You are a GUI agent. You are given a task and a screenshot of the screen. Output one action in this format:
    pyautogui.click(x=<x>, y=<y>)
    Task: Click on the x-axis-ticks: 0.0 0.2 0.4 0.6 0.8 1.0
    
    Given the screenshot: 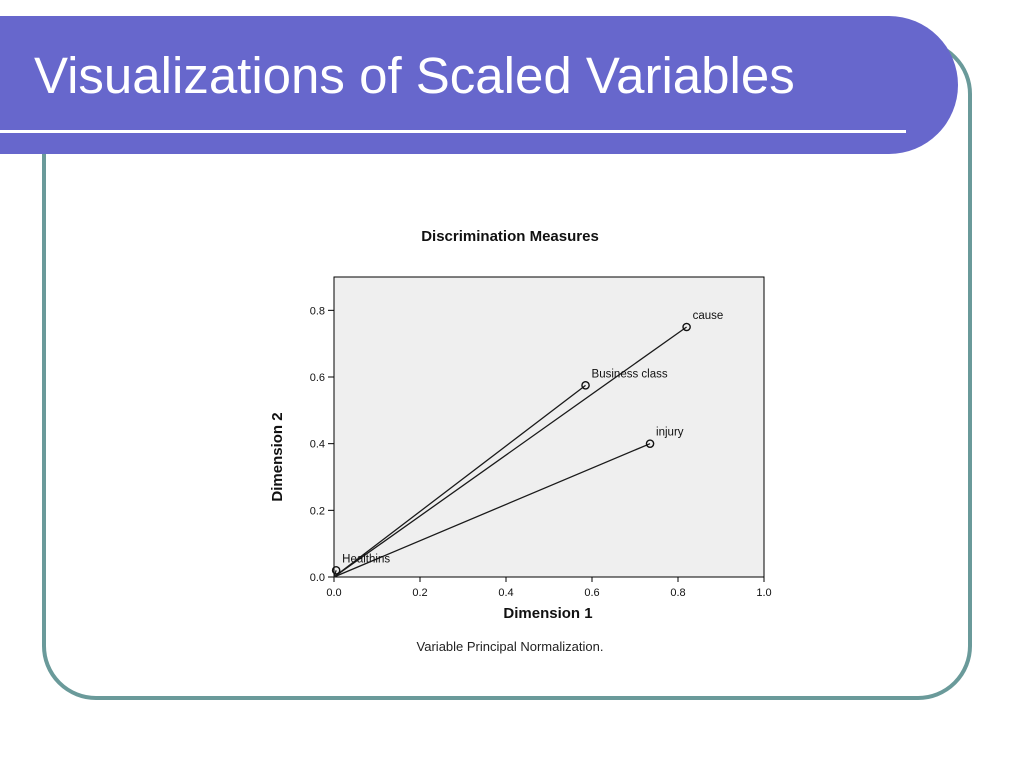 What is the action you would take?
    pyautogui.click(x=549, y=588)
    